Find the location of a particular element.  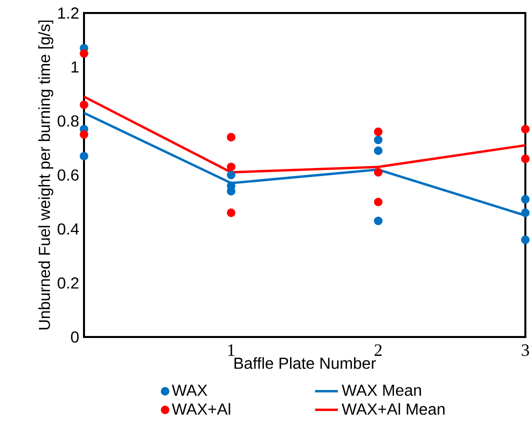

y-axis-title: Unburned Fuel weight per burning time [g/s] is located at coordinates (46, 175).